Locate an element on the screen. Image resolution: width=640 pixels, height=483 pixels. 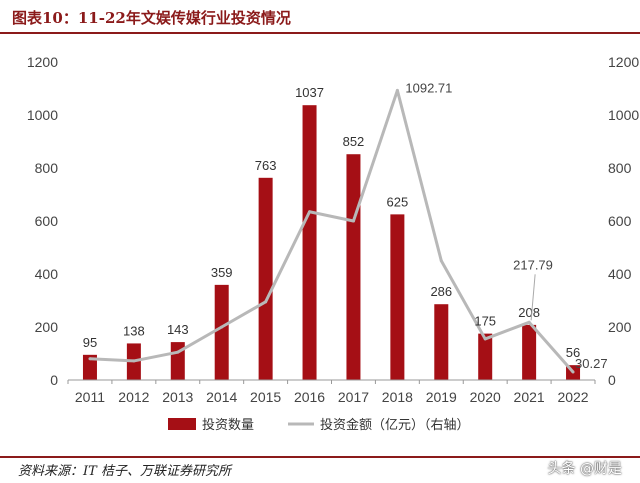
line-value-label: 30.27 is located at coordinates (591, 363).